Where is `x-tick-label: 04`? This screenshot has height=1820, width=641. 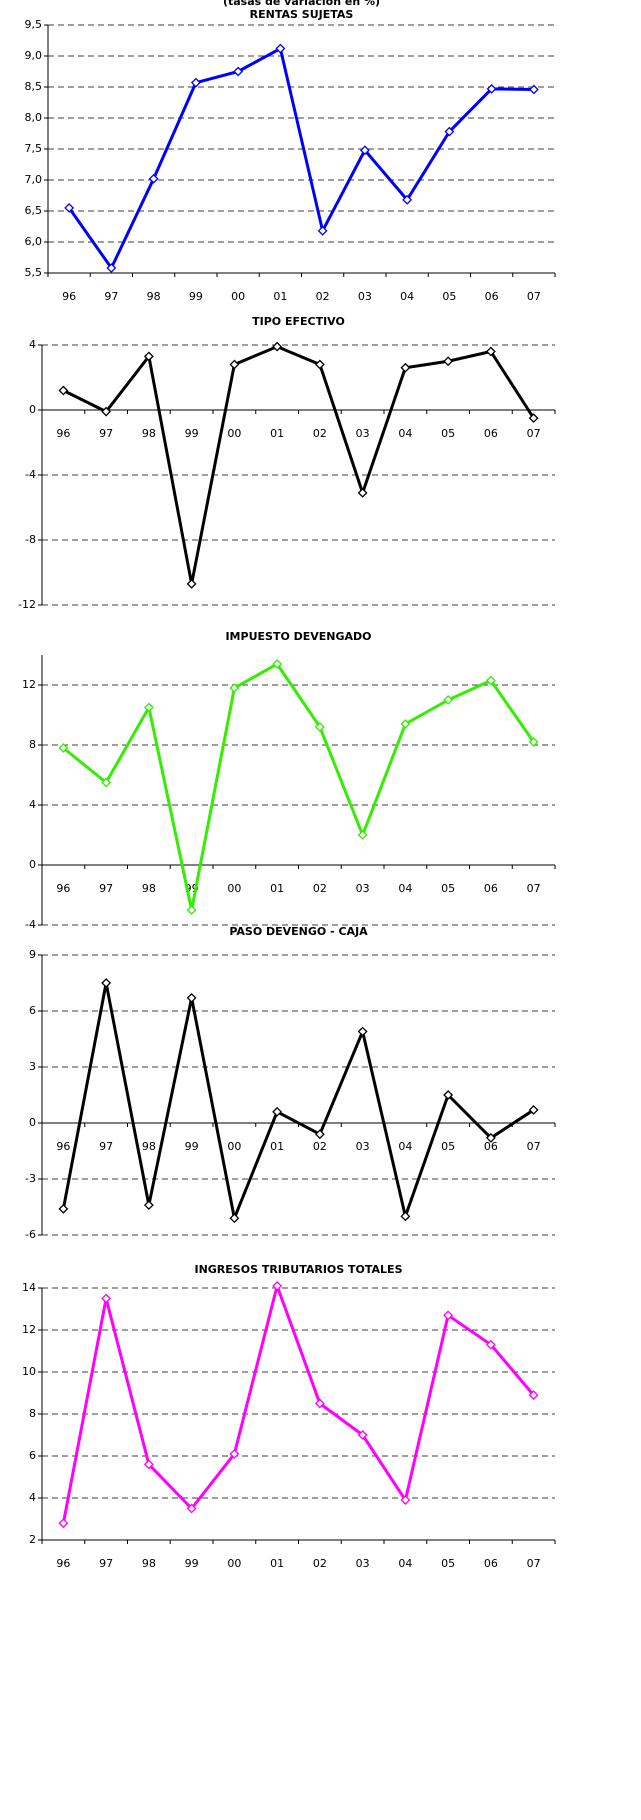 x-tick-label: 04 is located at coordinates (405, 1146).